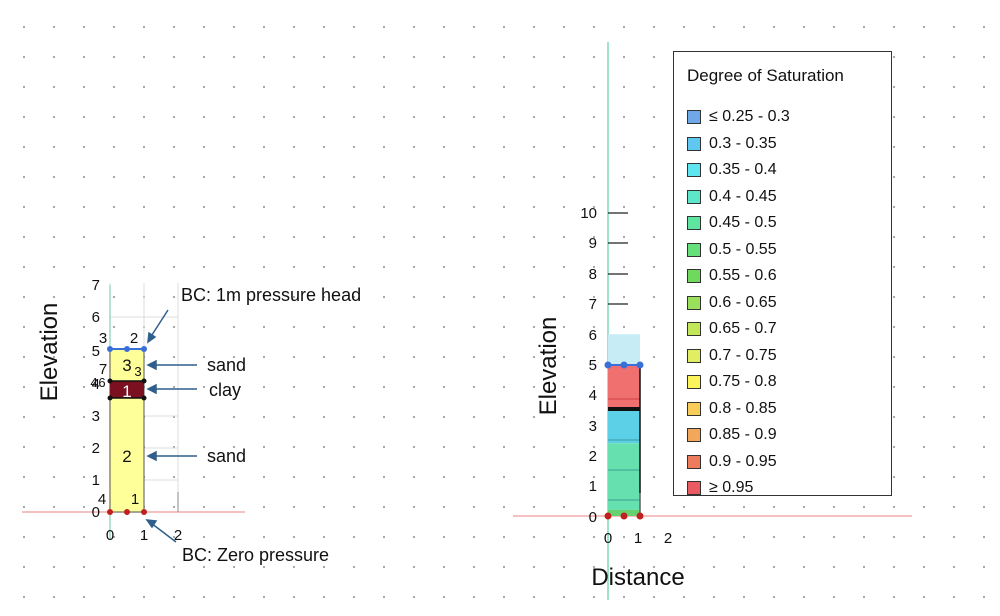 The image size is (1000, 616). What do you see at coordinates (593, 274) in the screenshot?
I see `y-tick-label: 8` at bounding box center [593, 274].